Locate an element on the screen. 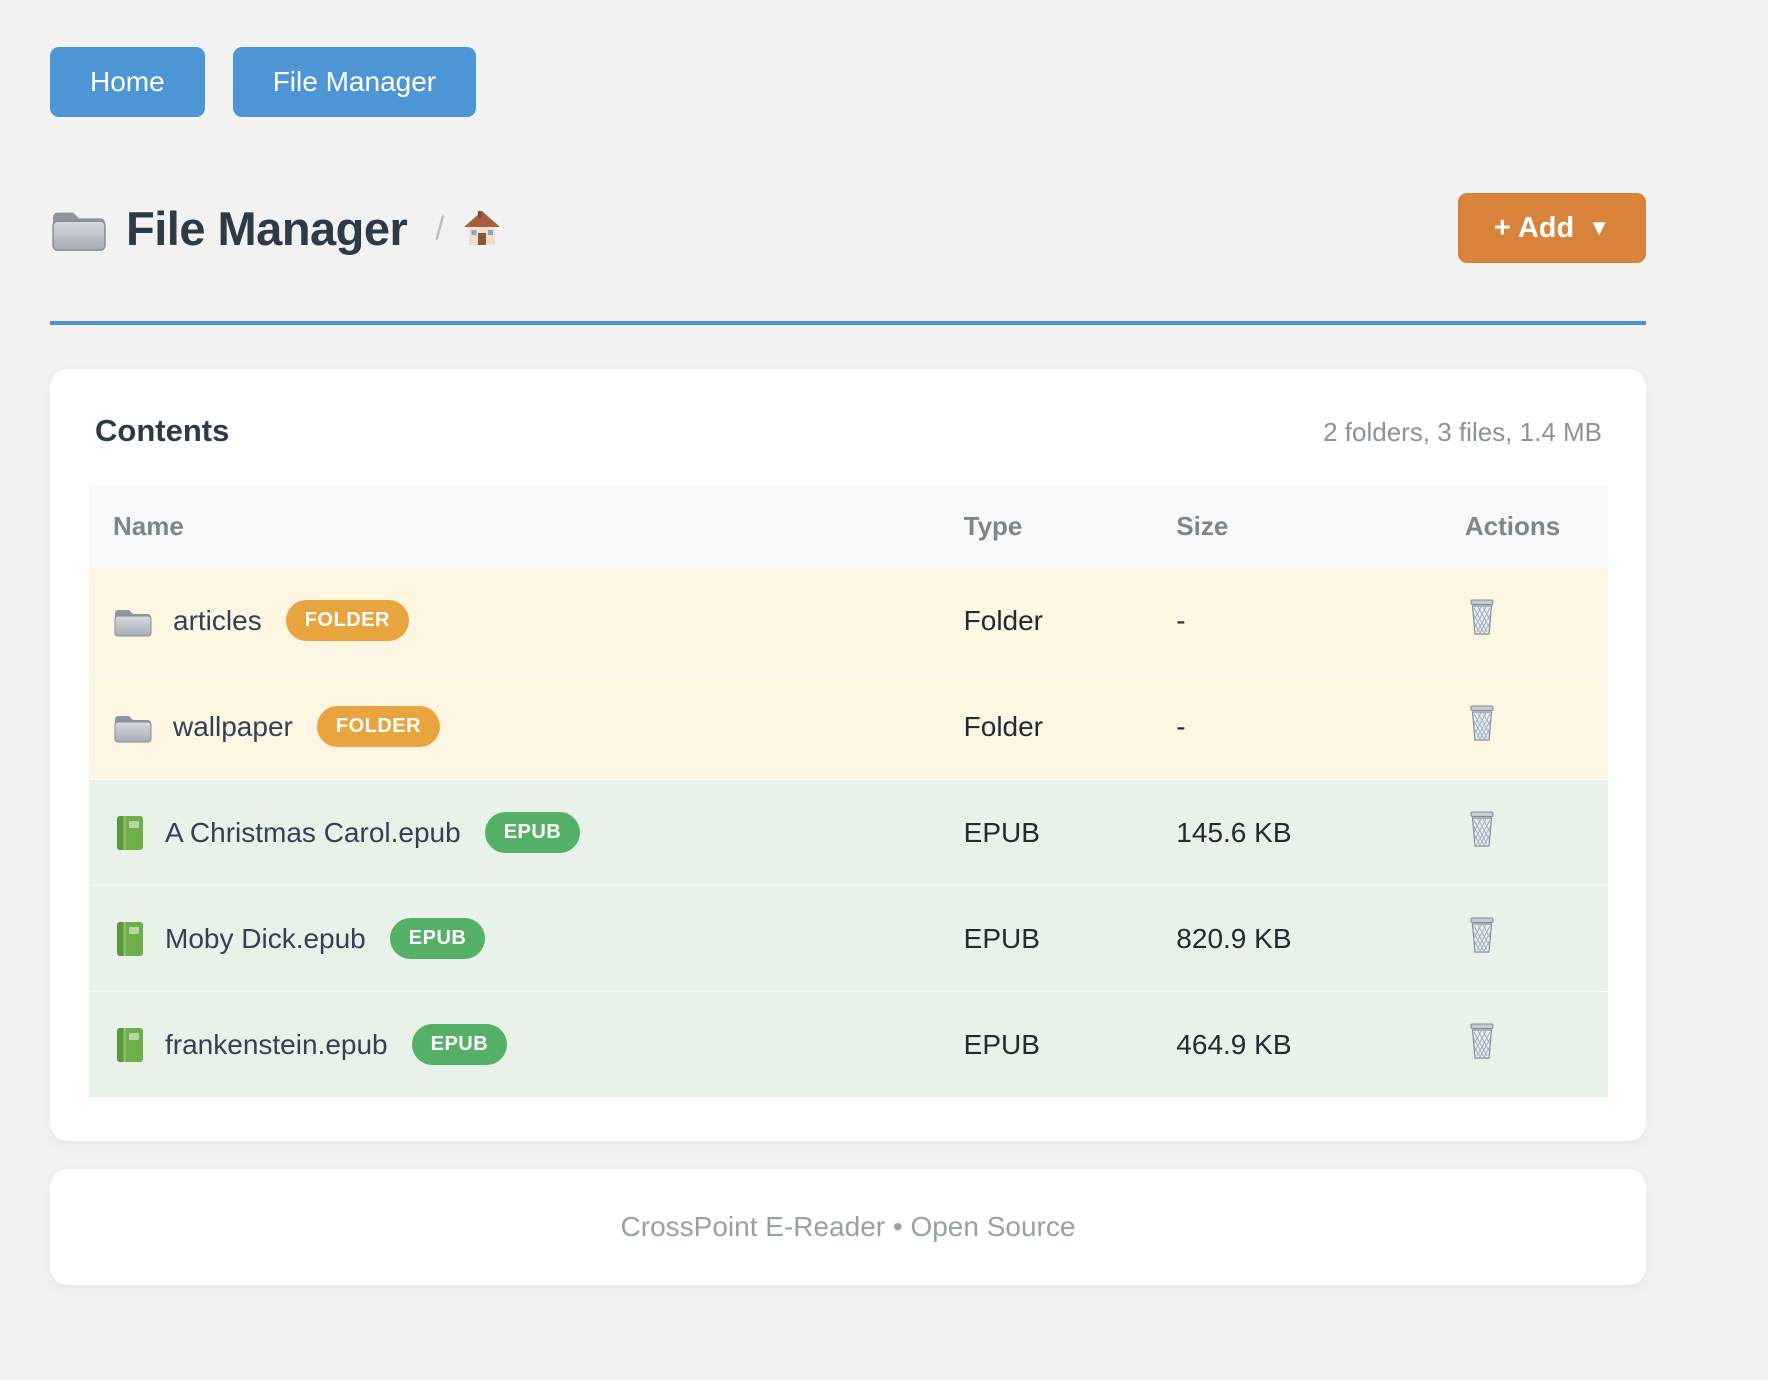 This screenshot has height=1380, width=1768. table-row: Moby Dick.epub EPUB EPUB 820.9 KB is located at coordinates (848, 938).